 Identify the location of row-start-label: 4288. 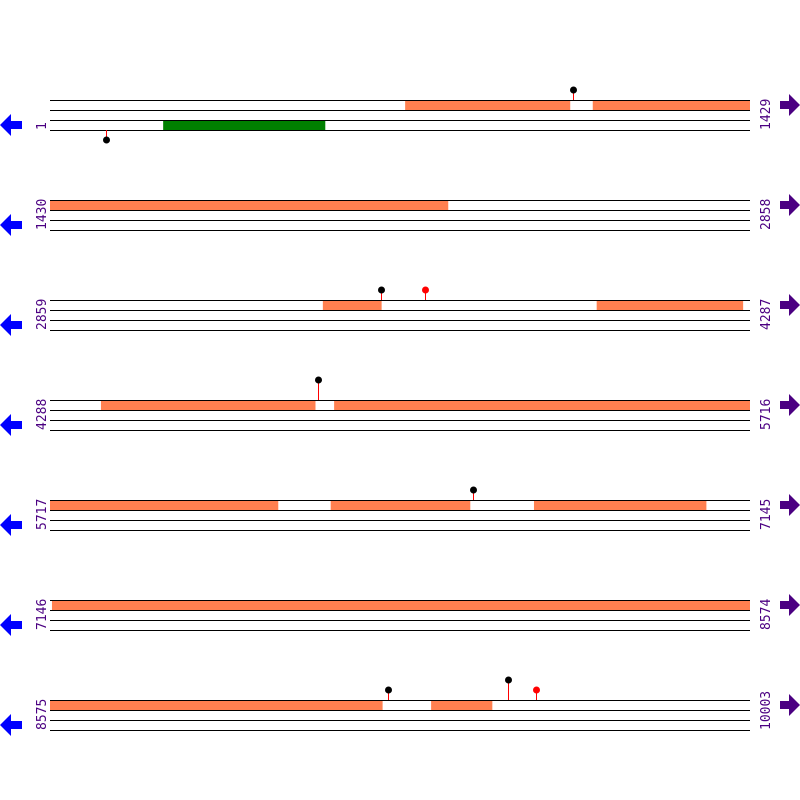
(42, 414).